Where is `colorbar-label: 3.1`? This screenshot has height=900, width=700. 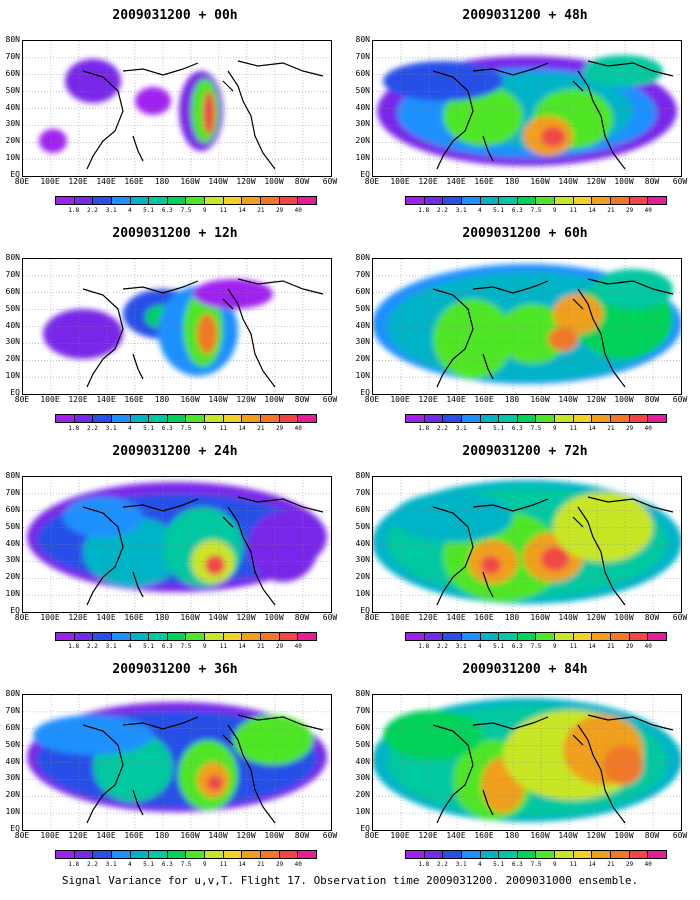 colorbar-label: 3.1 is located at coordinates (461, 646).